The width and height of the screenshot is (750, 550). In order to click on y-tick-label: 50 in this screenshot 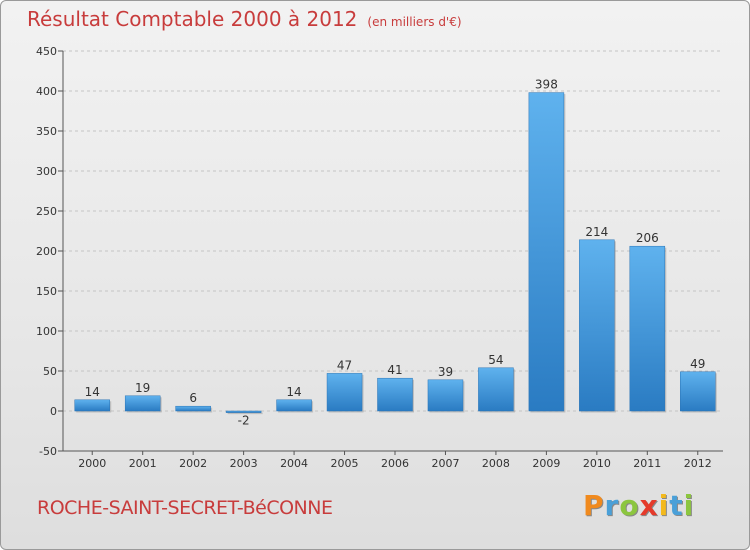, I will do `click(50, 371)`.